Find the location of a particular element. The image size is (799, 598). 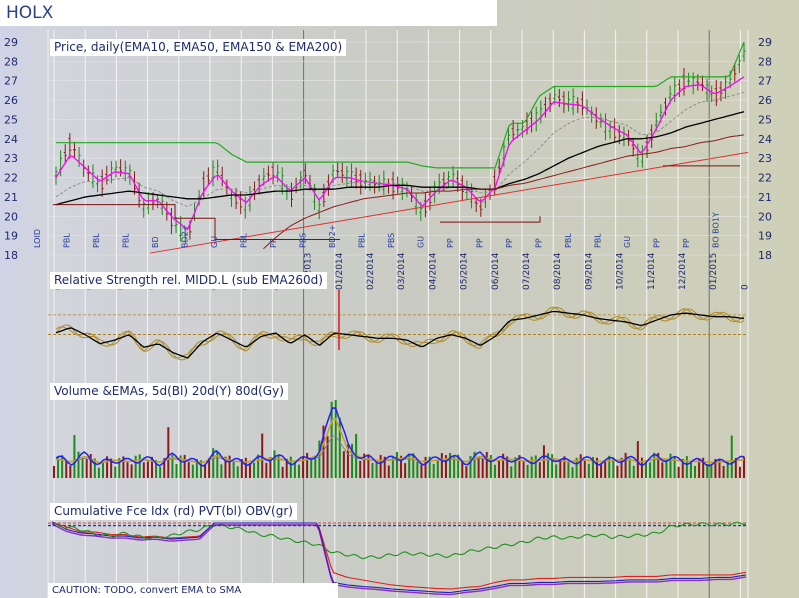

pvt-line is located at coordinates (399, 557).